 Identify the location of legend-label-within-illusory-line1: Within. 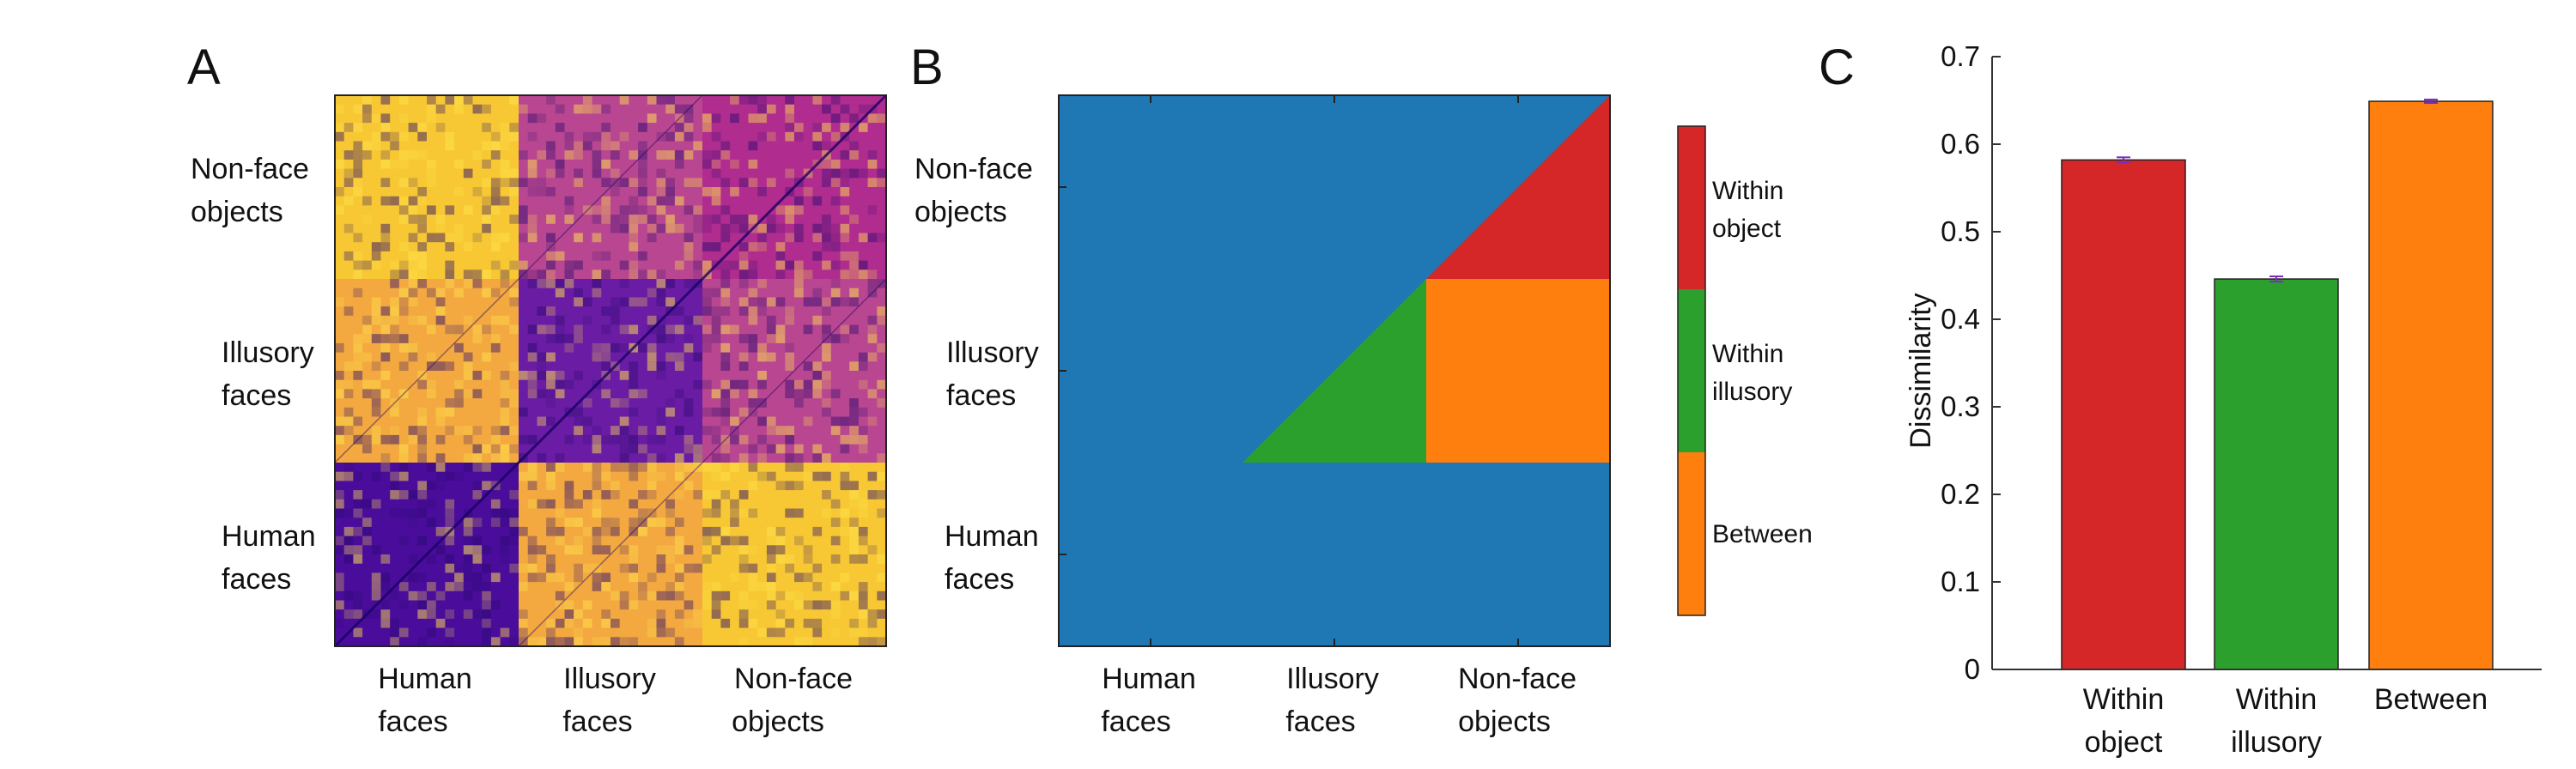
(1748, 354).